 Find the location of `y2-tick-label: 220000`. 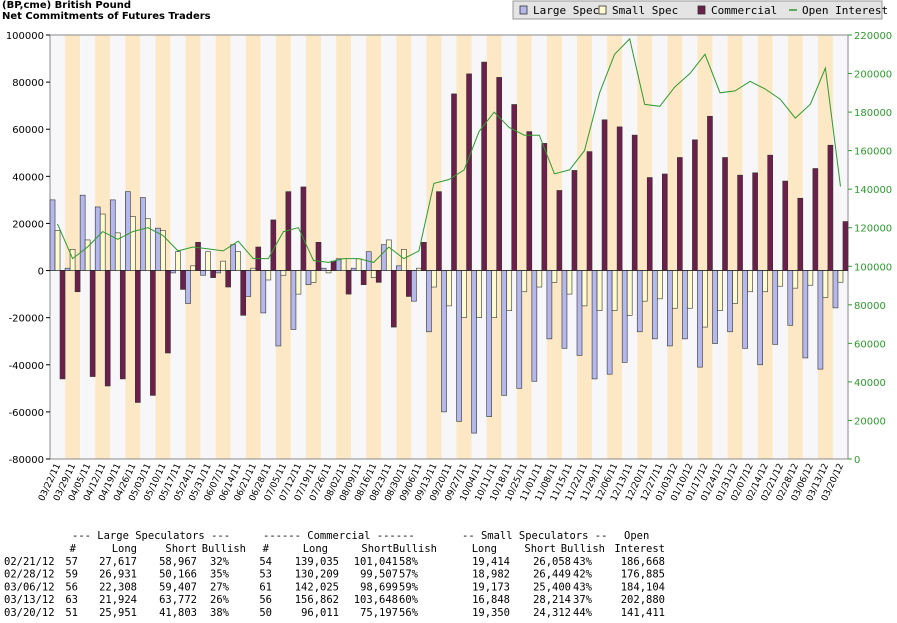

y2-tick-label: 220000 is located at coordinates (873, 36).